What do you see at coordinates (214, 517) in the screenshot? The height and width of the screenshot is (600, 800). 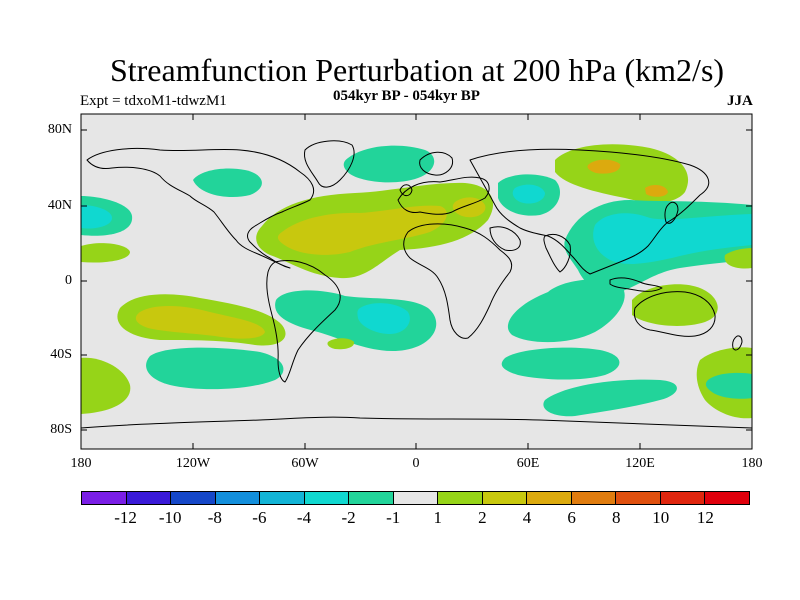 I see `colorbar-label: -8` at bounding box center [214, 517].